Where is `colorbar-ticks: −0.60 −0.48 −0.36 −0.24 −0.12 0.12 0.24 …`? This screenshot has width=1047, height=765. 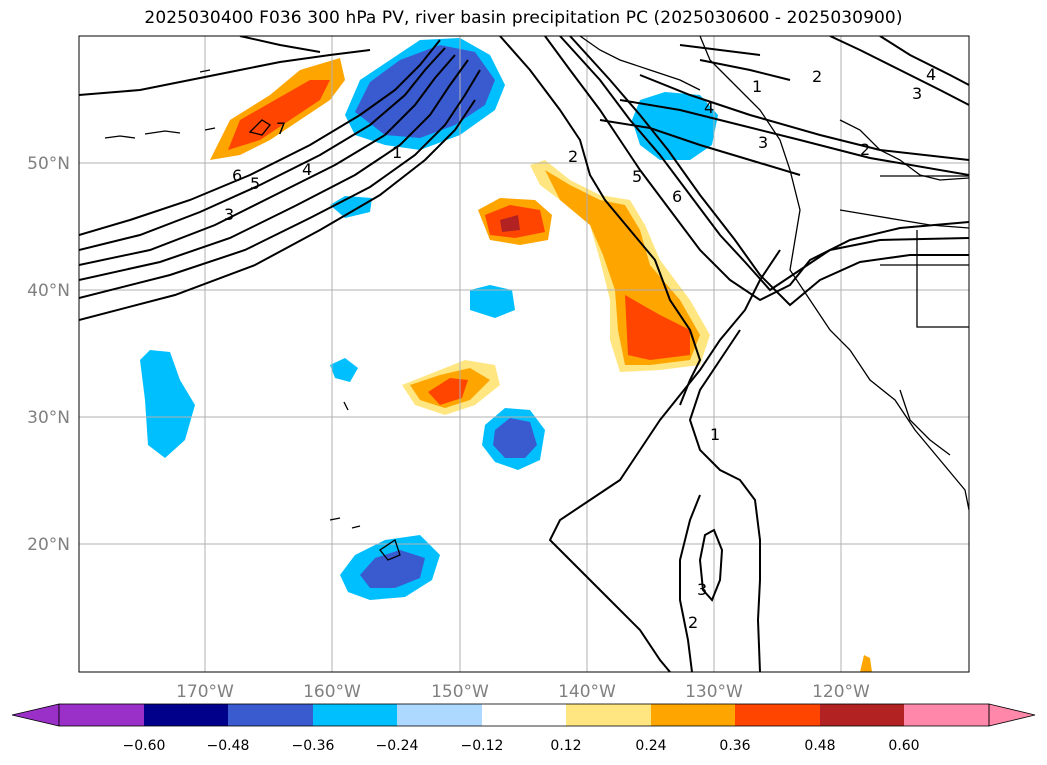 colorbar-ticks: −0.60 −0.48 −0.36 −0.24 −0.12 0.12 0.24 … is located at coordinates (521, 746).